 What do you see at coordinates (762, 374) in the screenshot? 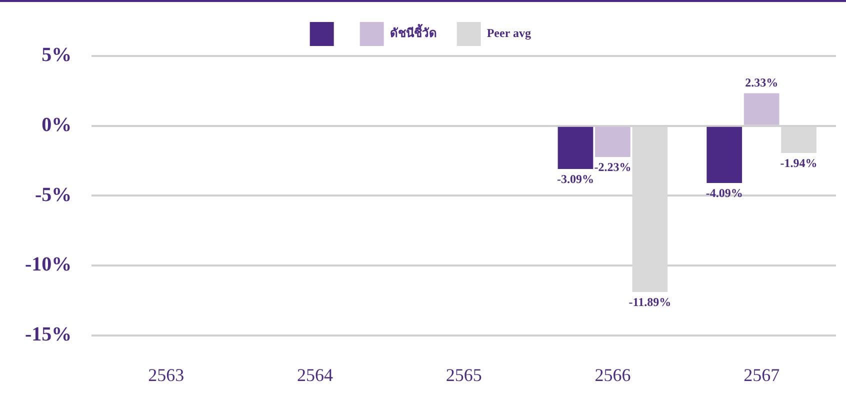
I see `x-tick-label: 2567` at bounding box center [762, 374].